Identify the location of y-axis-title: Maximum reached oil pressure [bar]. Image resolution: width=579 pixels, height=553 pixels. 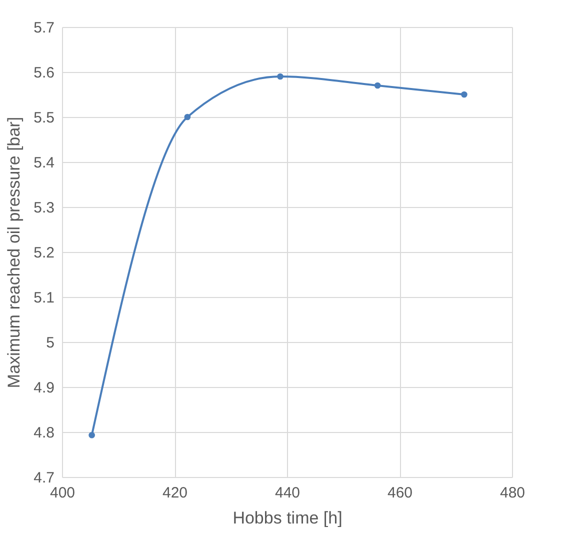
(14, 252).